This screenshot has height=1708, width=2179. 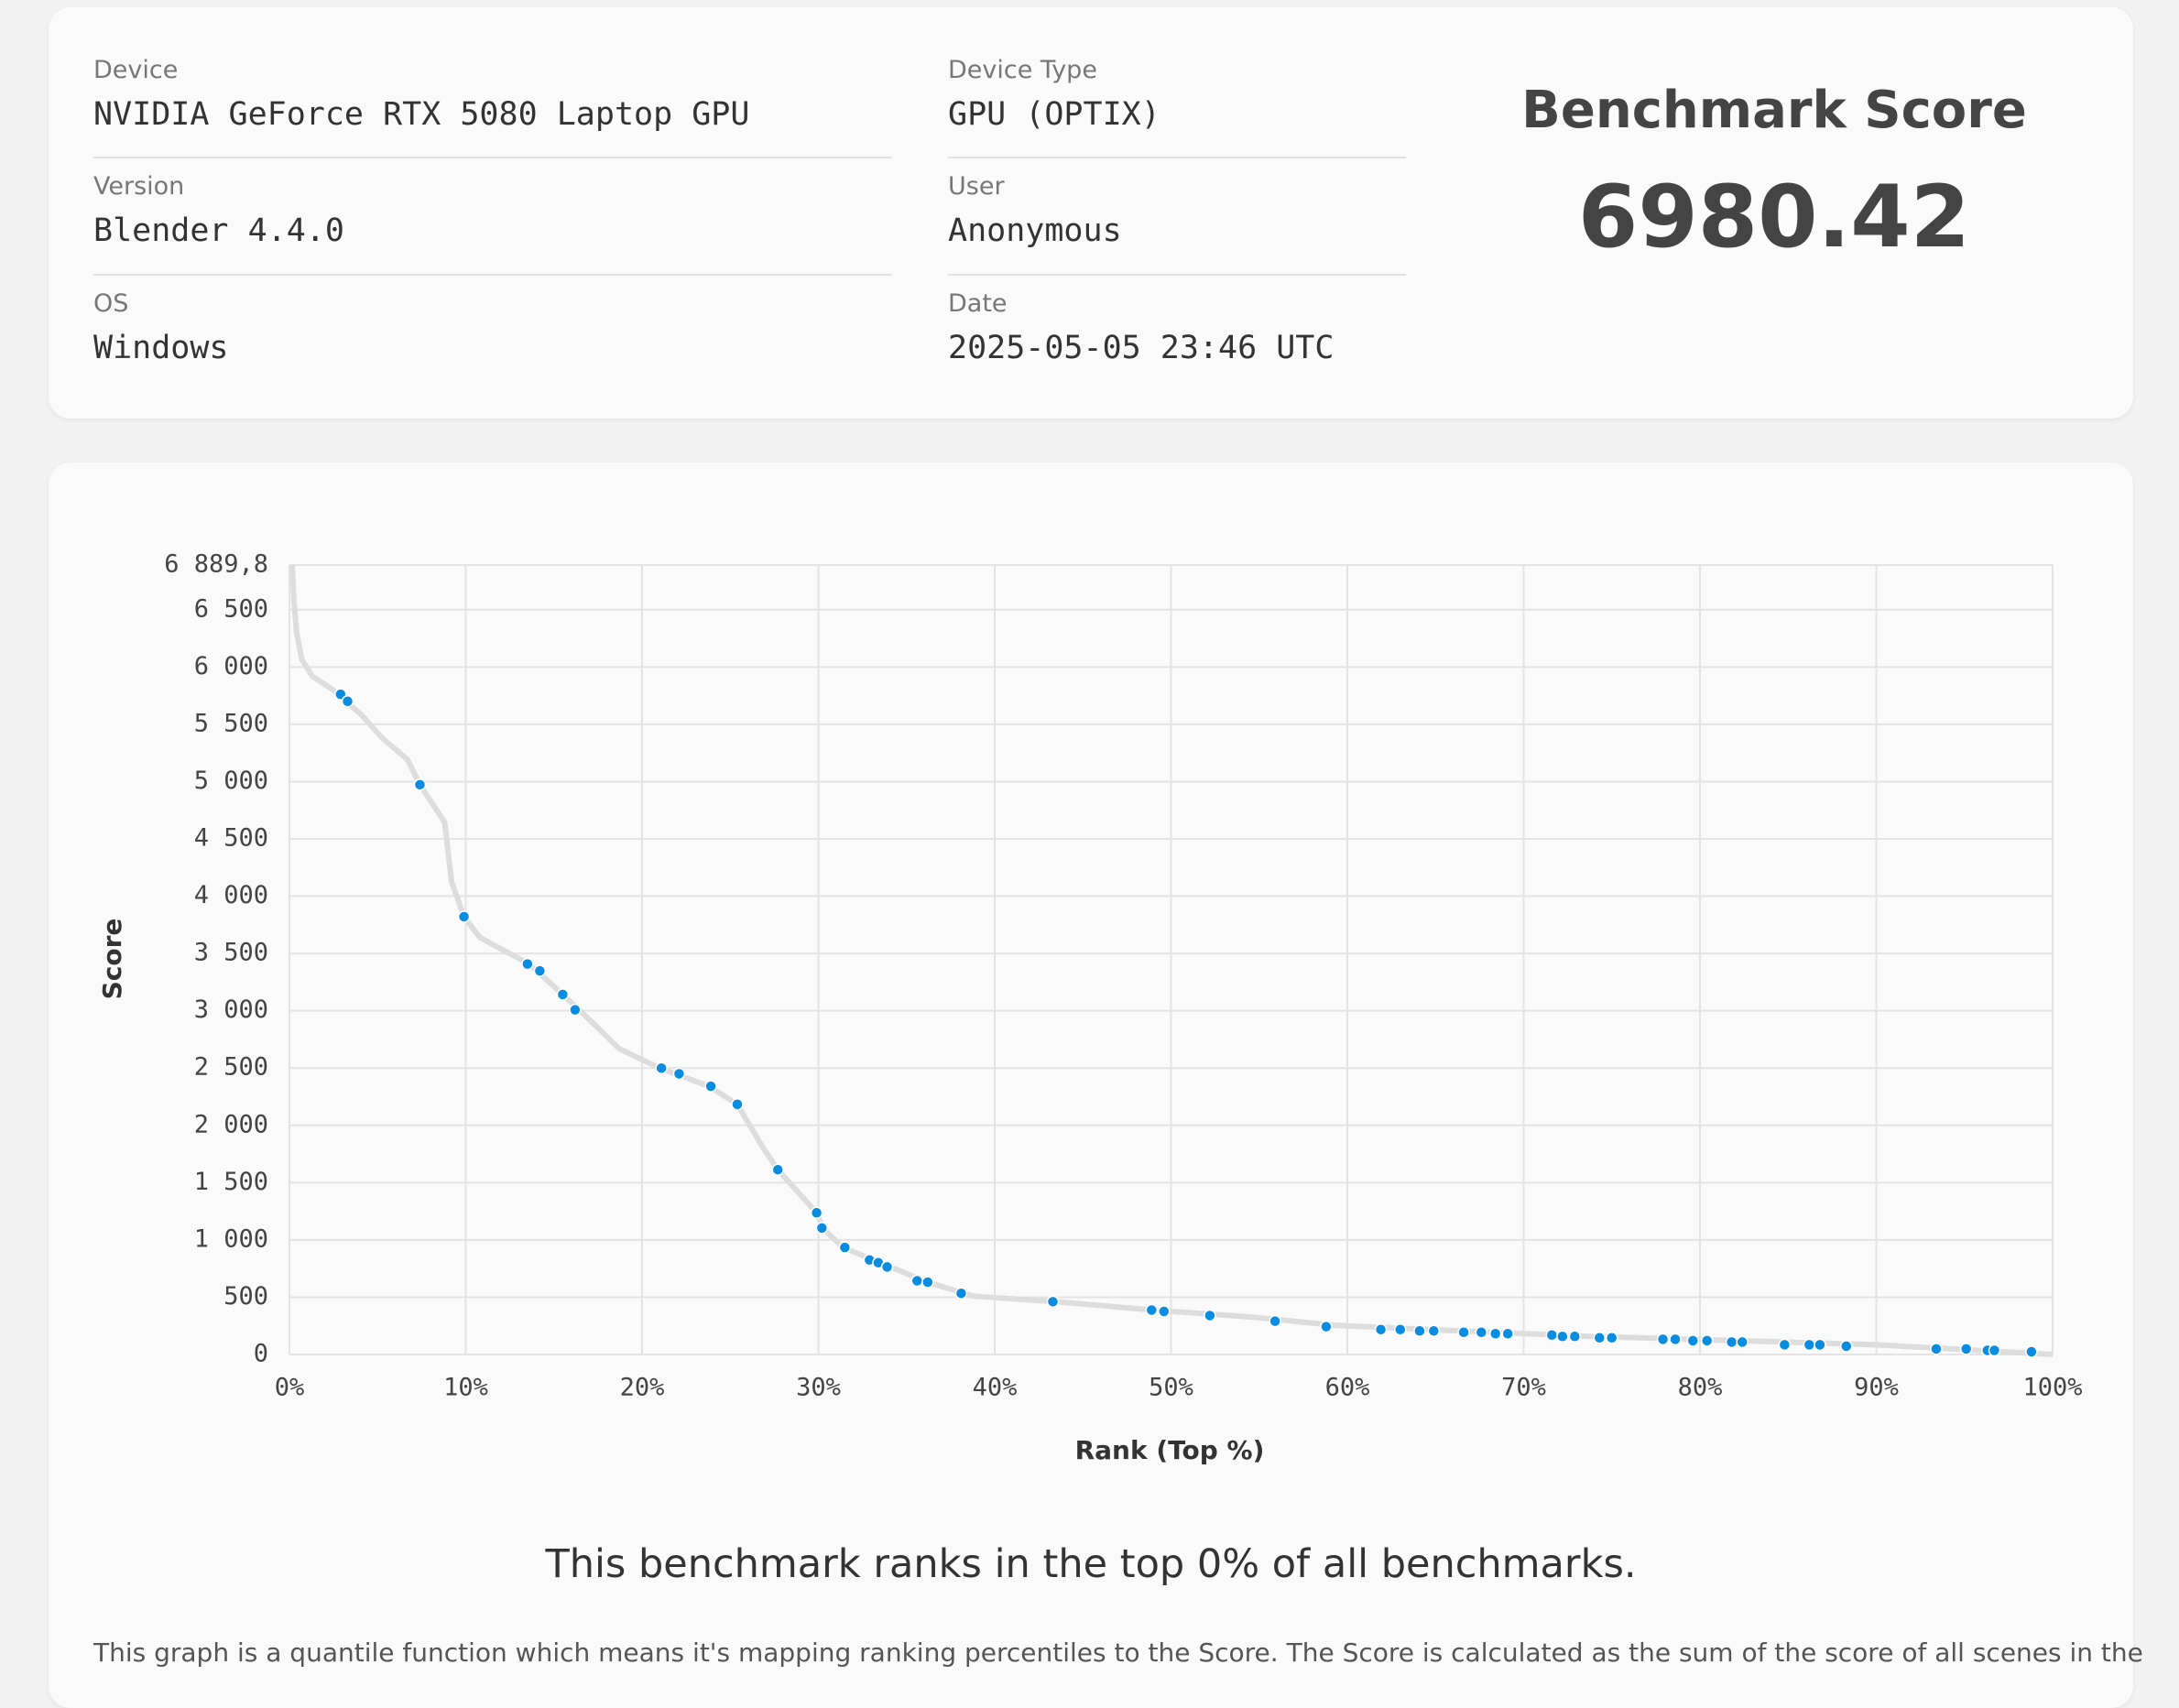 What do you see at coordinates (290, 1388) in the screenshot?
I see `x-tick-label: 0%` at bounding box center [290, 1388].